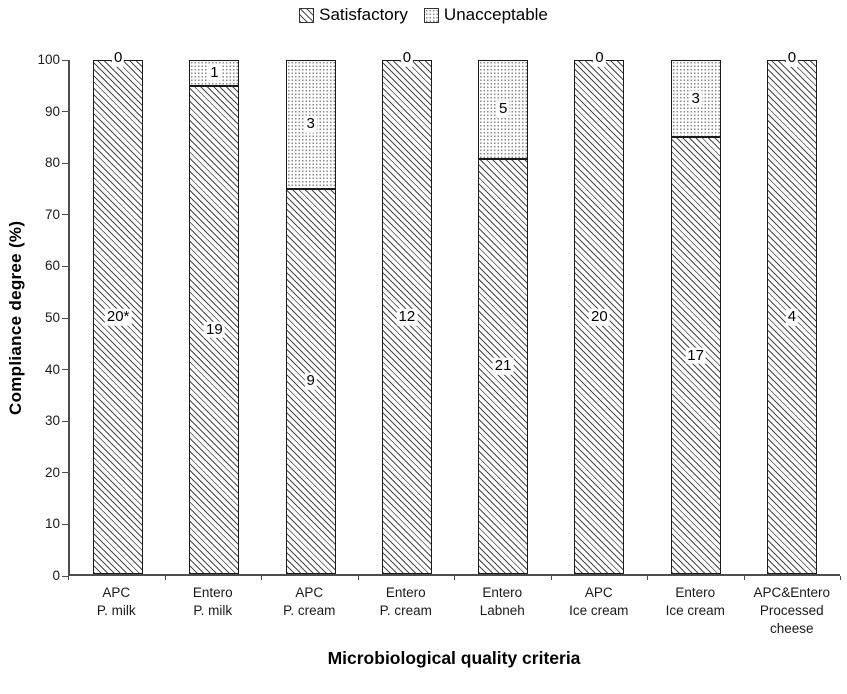  Describe the element at coordinates (503, 366) in the screenshot. I see `count-label-satisfactory: 21` at that location.